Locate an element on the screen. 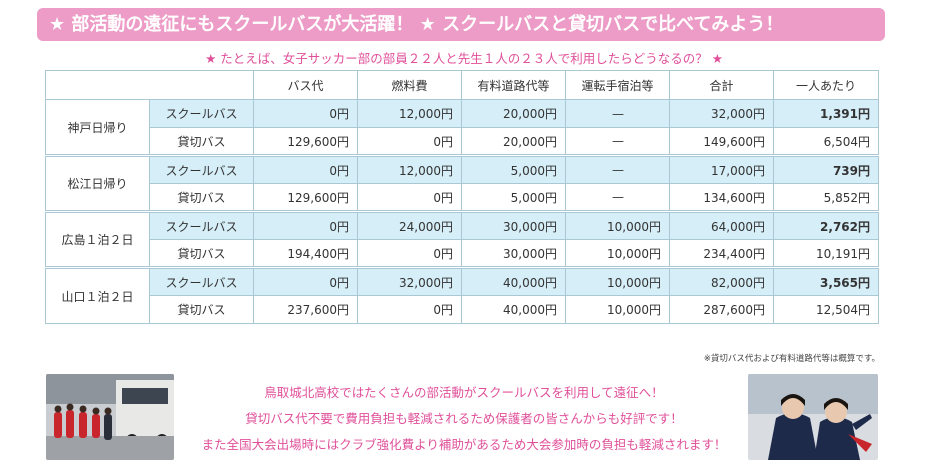 This screenshot has height=465, width=928. cell: 237,600円 is located at coordinates (305, 309).